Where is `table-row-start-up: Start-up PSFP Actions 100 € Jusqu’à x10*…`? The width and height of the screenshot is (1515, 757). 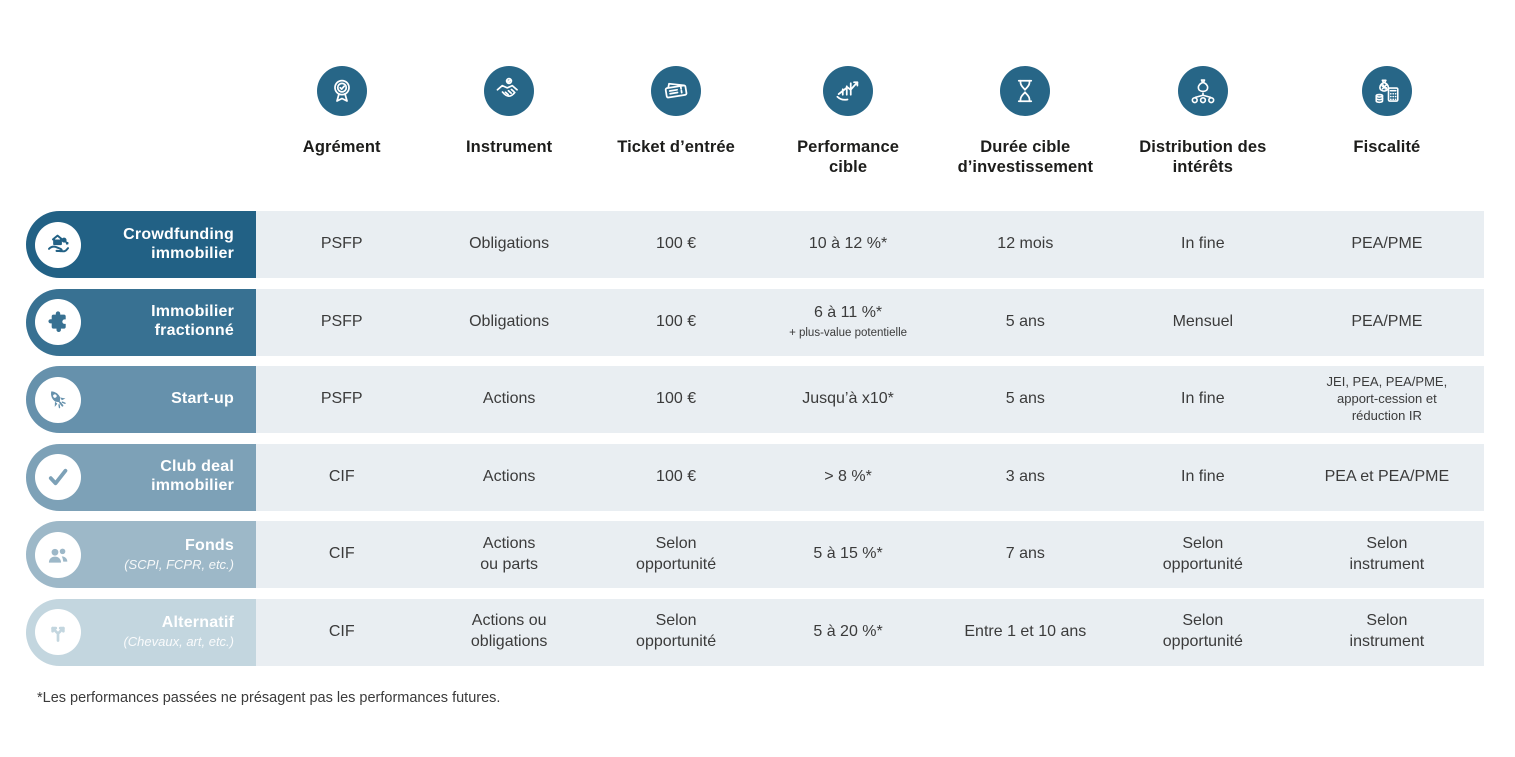
table-row-start-up: Start-up PSFP Actions 100 € Jusqu’à x10*… is located at coordinates (755, 399).